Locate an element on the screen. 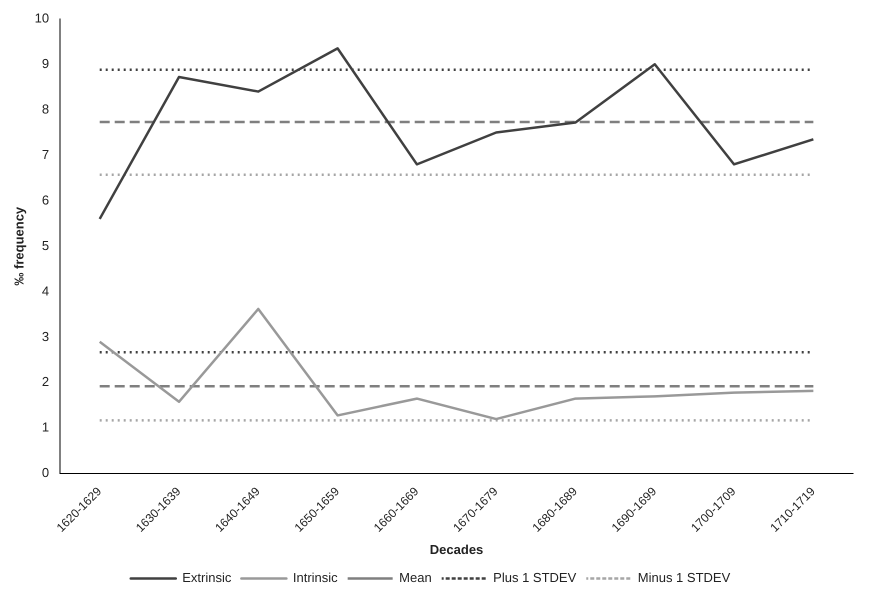 The width and height of the screenshot is (881, 603). y-tick-label: 5 is located at coordinates (46, 245).